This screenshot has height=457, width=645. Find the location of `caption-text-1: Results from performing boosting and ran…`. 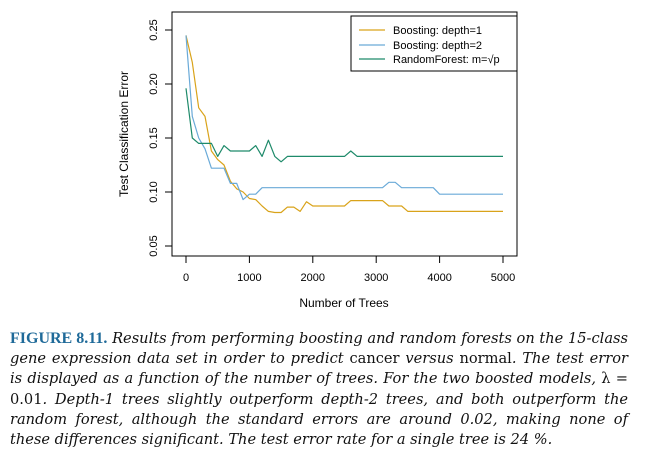

caption-text-1: Results from performing boosting and ran… is located at coordinates (319, 349).